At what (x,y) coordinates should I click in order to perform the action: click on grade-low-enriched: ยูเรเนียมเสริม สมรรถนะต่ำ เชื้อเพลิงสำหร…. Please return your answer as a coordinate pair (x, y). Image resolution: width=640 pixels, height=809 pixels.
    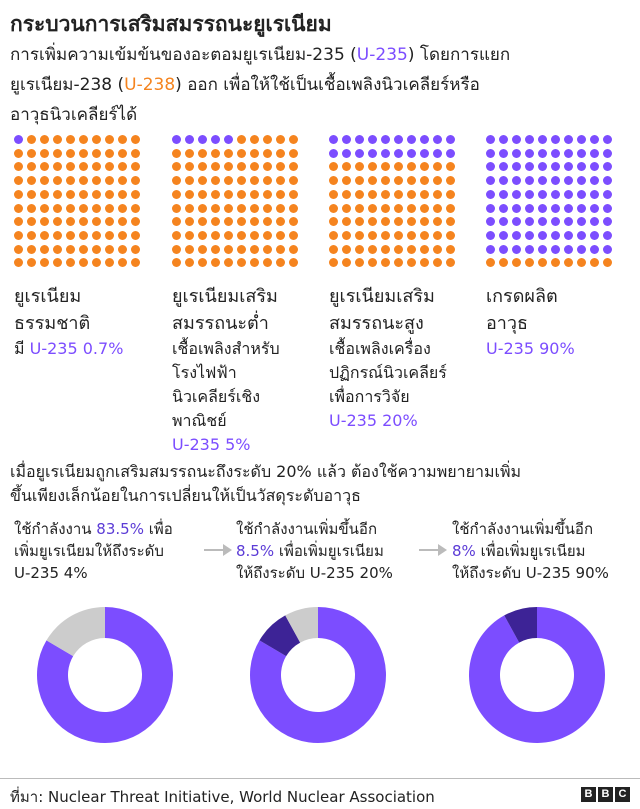
    Looking at the image, I should click on (242, 370).